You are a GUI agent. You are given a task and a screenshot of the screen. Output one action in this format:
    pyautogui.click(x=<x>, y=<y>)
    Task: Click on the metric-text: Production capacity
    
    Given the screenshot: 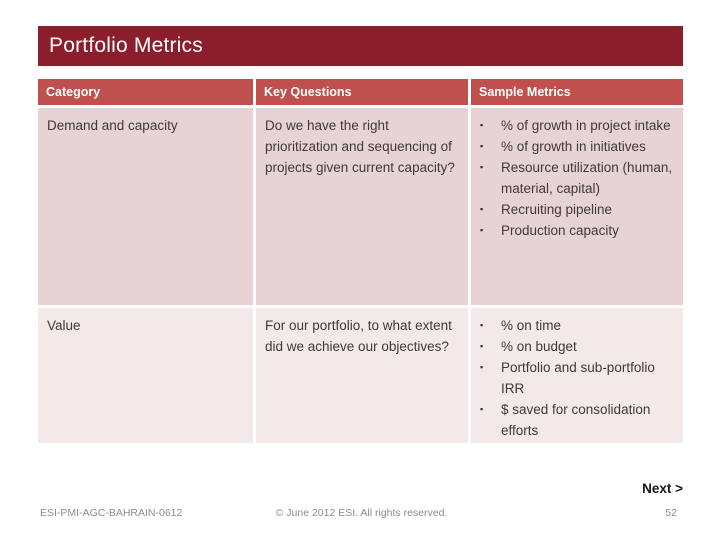 What is the action you would take?
    pyautogui.click(x=560, y=230)
    